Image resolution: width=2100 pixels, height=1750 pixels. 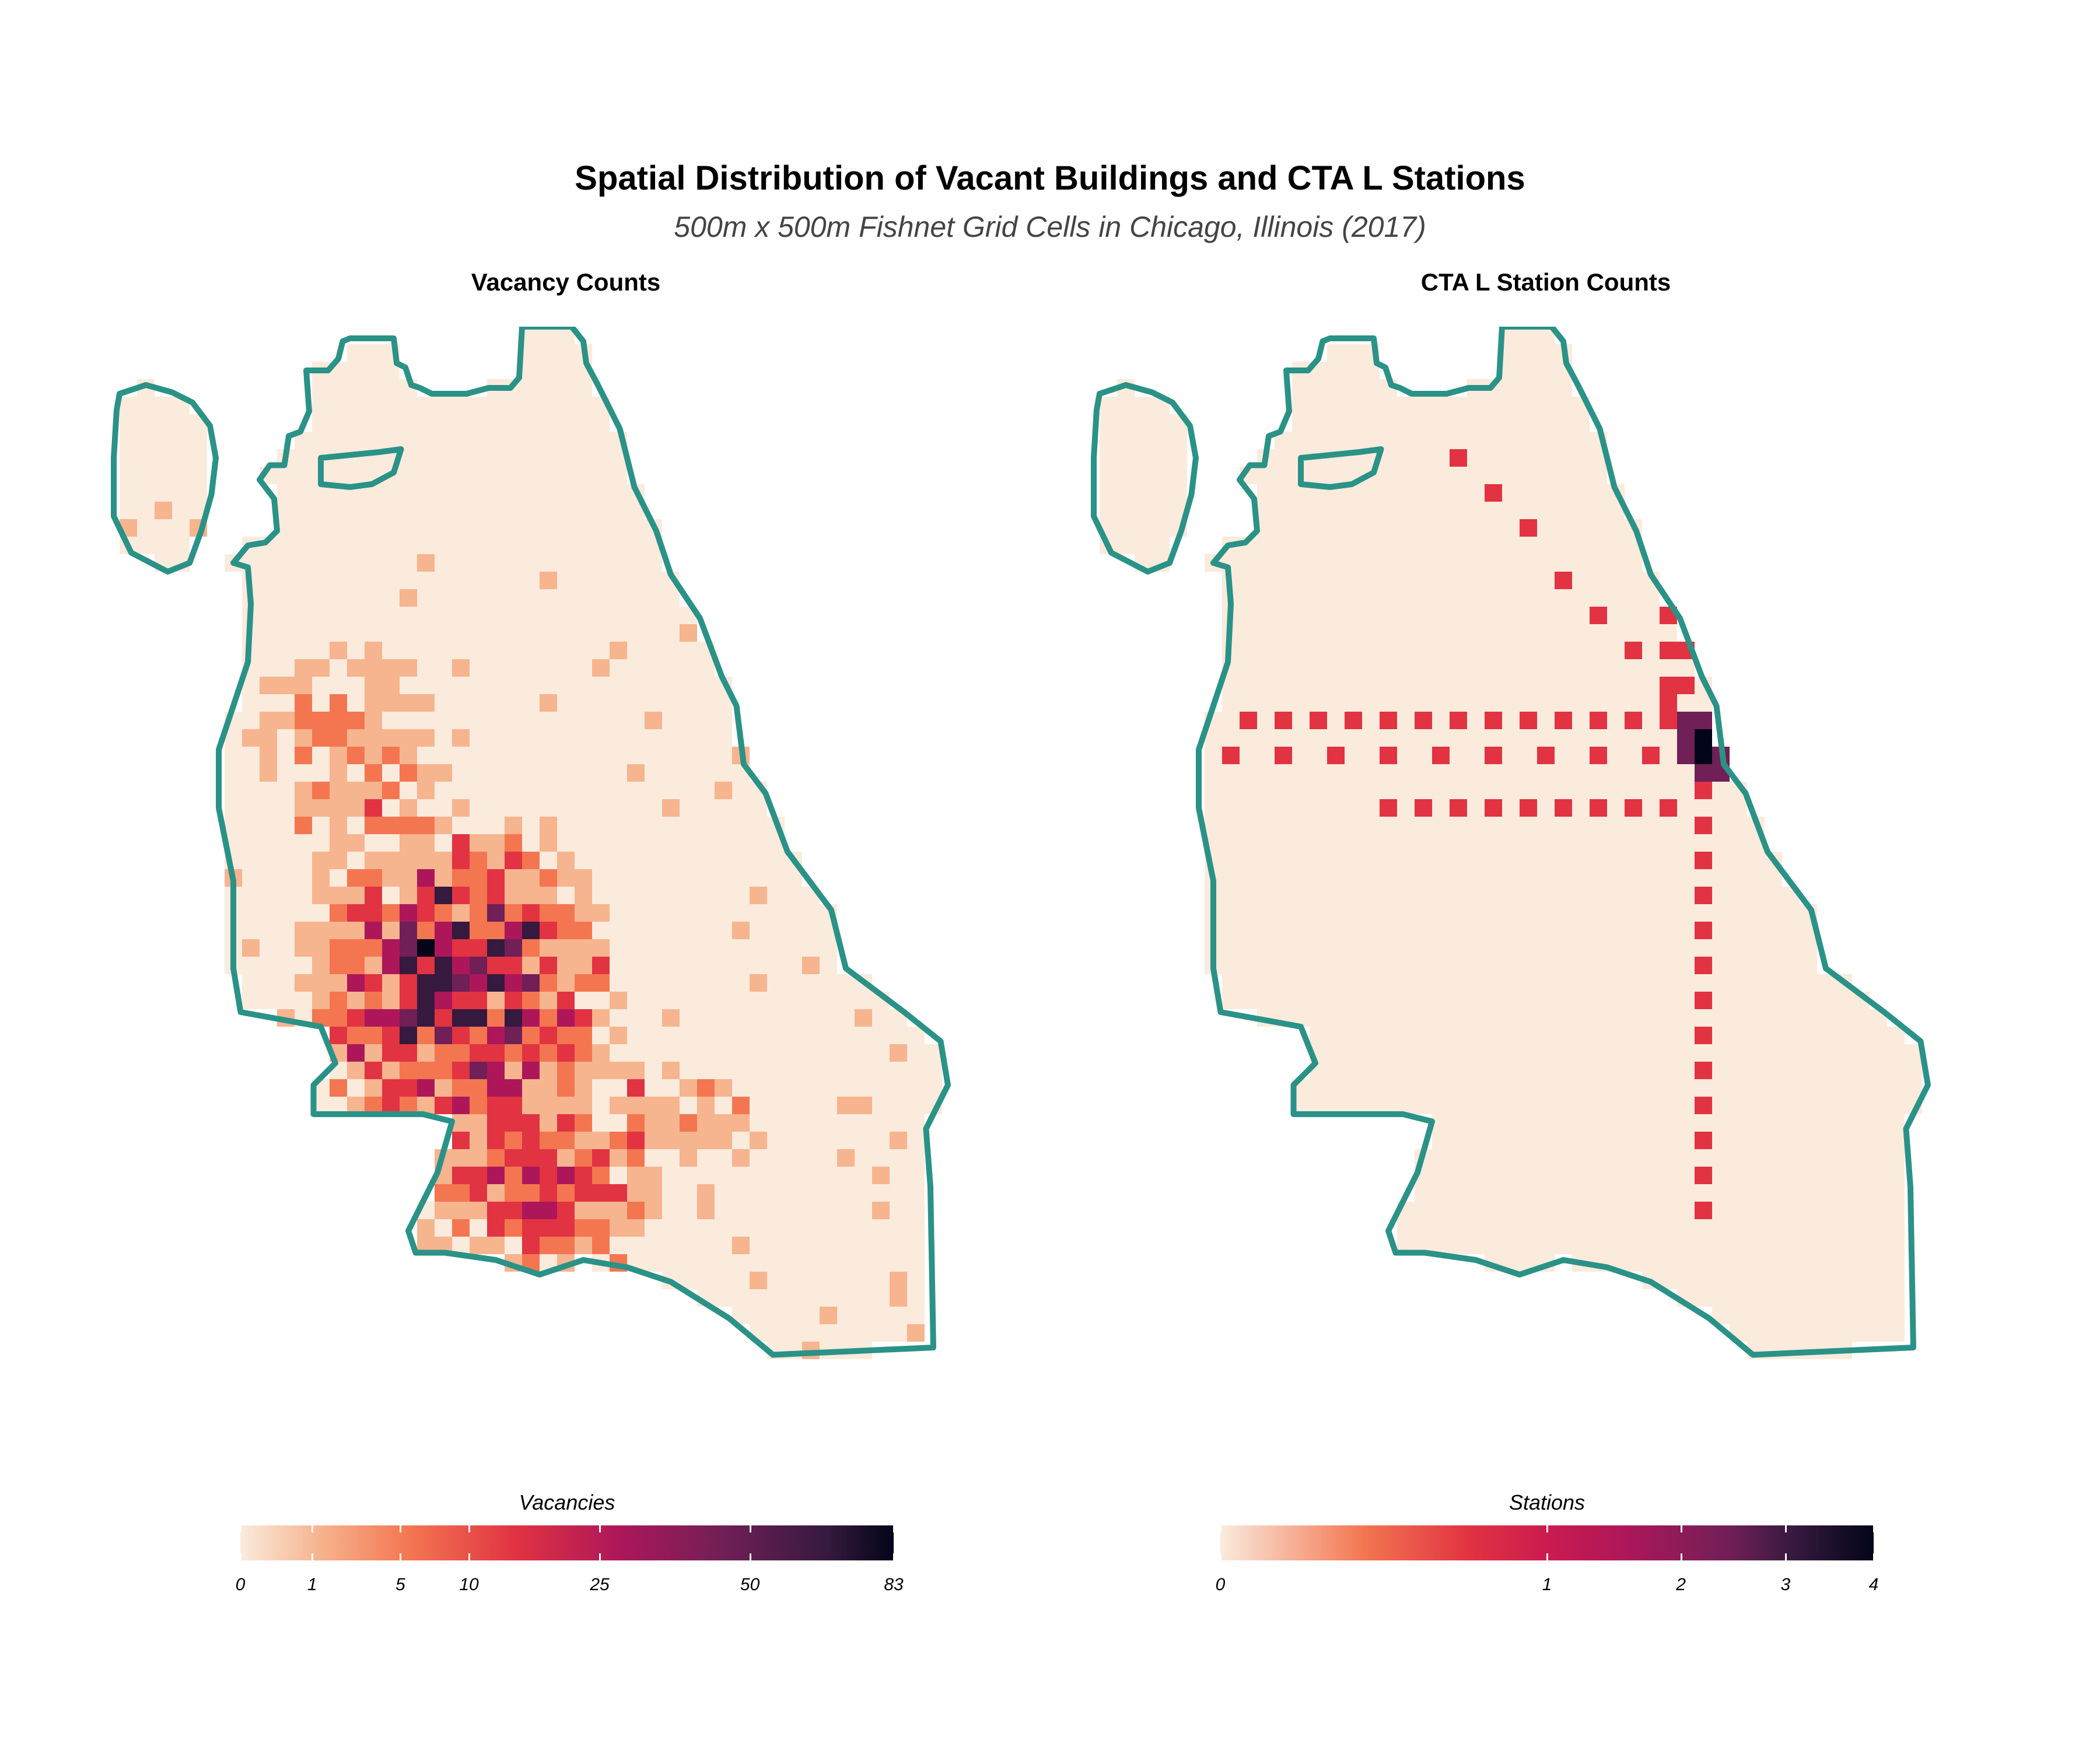 What do you see at coordinates (1220, 1584) in the screenshot?
I see `right-legend-tick-label: 0` at bounding box center [1220, 1584].